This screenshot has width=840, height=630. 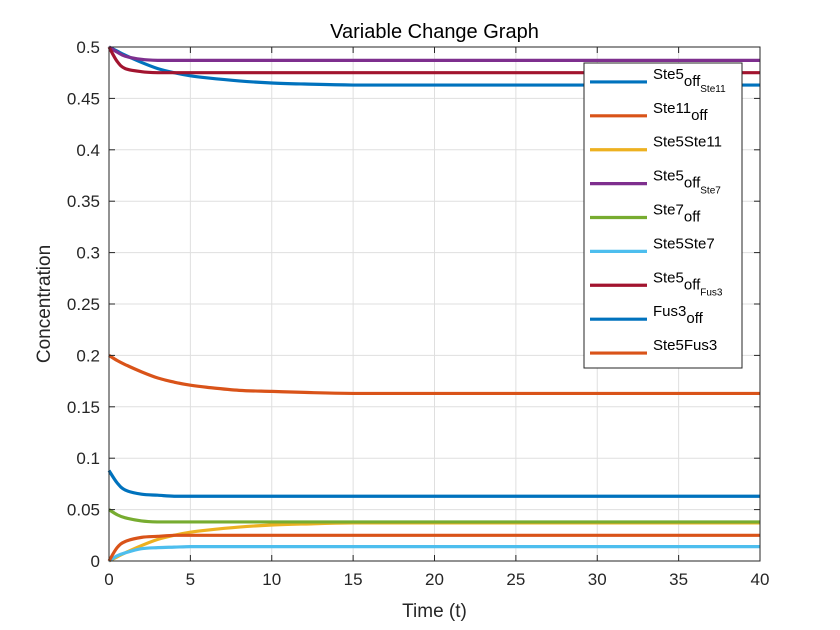 What do you see at coordinates (678, 315) in the screenshot?
I see `legend-entry-label: Fus3off` at bounding box center [678, 315].